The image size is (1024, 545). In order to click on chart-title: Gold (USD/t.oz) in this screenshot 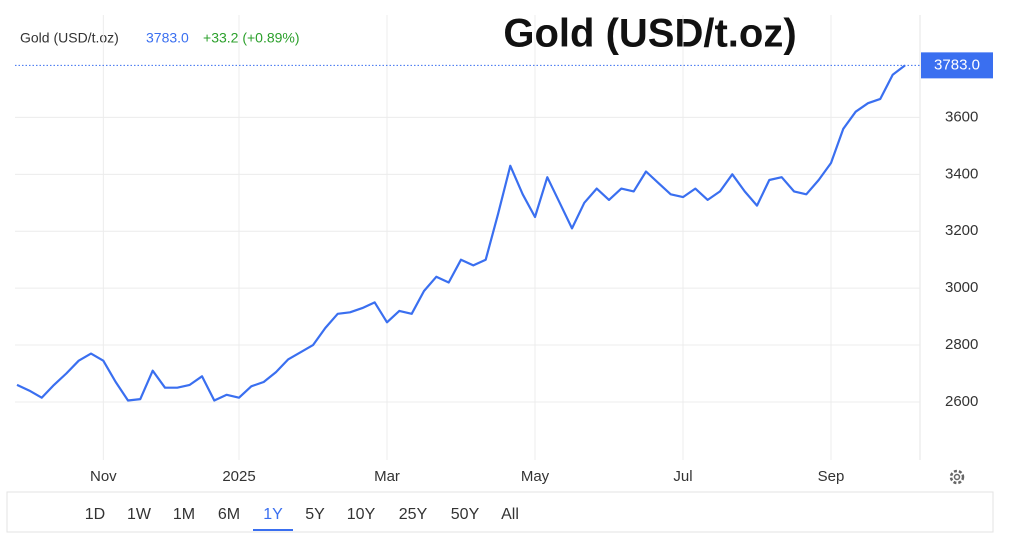, I will do `click(649, 34)`.